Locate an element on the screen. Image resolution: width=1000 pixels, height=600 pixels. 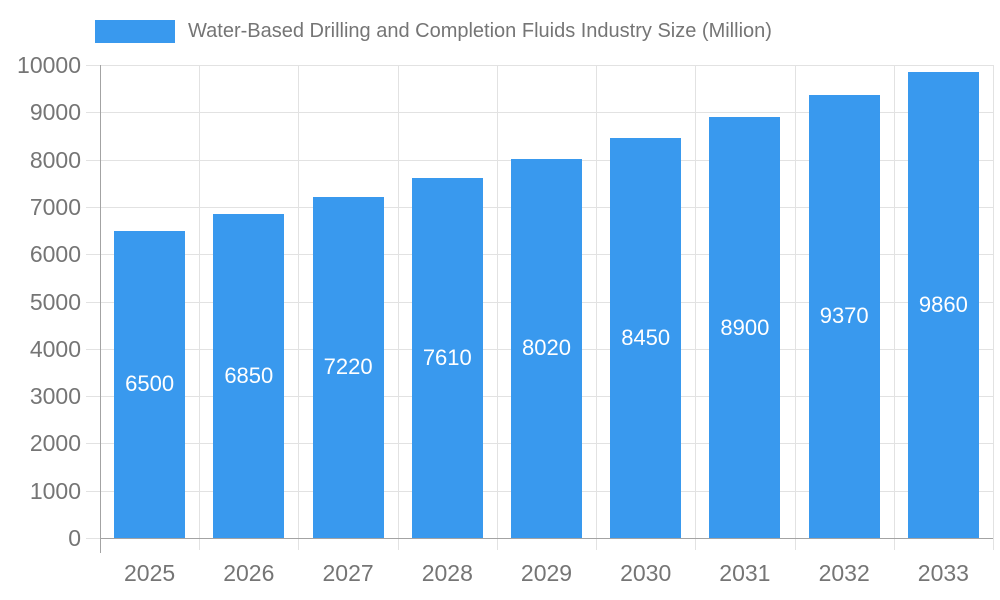
x-tick-label: 2031 is located at coordinates (745, 573).